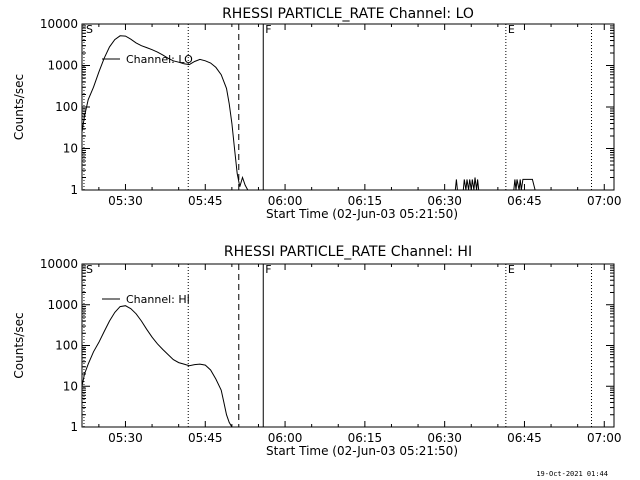 The height and width of the screenshot is (480, 640). What do you see at coordinates (159, 59) in the screenshot?
I see `legend-label: Channel: LO` at bounding box center [159, 59].